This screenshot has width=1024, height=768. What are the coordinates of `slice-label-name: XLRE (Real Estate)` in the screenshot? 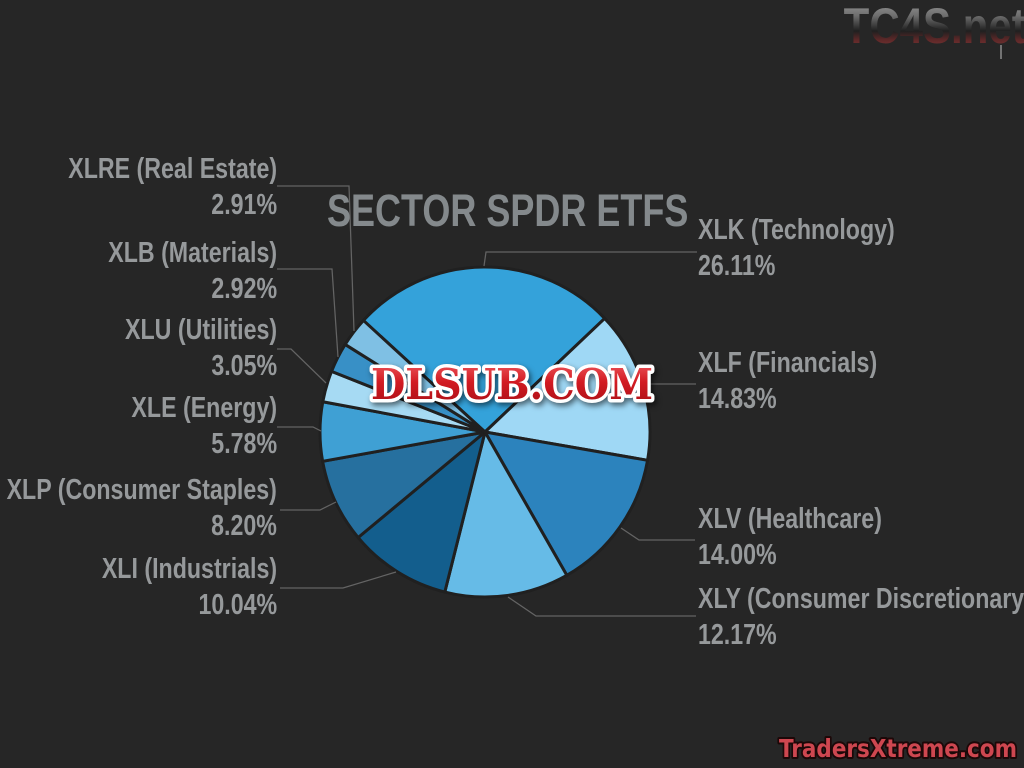 It's located at (172, 169).